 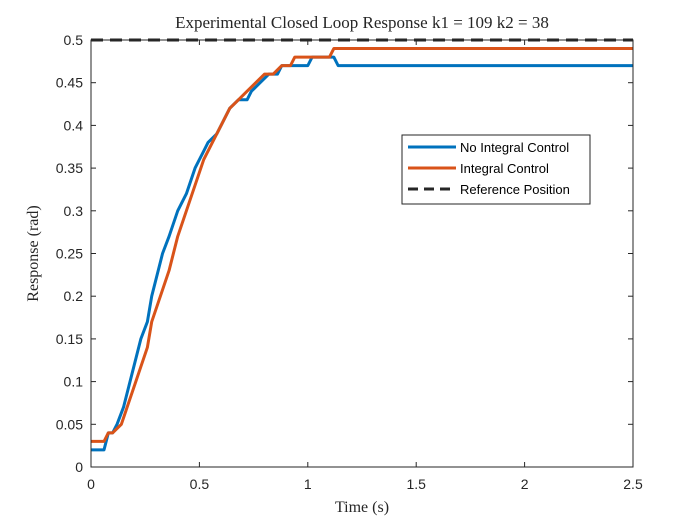 I want to click on x-tick-label: 1.5, so click(x=416, y=484).